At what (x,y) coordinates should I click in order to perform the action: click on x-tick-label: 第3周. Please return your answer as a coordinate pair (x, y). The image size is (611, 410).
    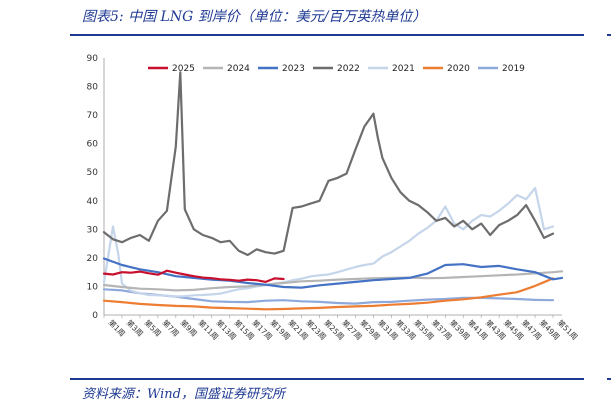
    Looking at the image, I should click on (135, 327).